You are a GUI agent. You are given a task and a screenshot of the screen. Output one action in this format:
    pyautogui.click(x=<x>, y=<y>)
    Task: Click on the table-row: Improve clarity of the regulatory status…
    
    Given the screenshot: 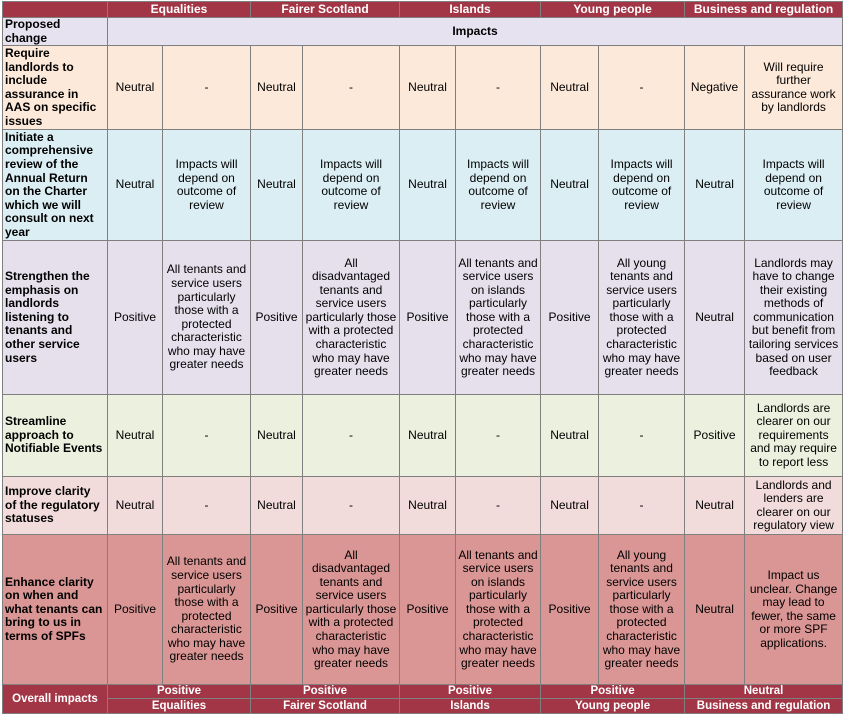 What is the action you would take?
    pyautogui.click(x=423, y=506)
    